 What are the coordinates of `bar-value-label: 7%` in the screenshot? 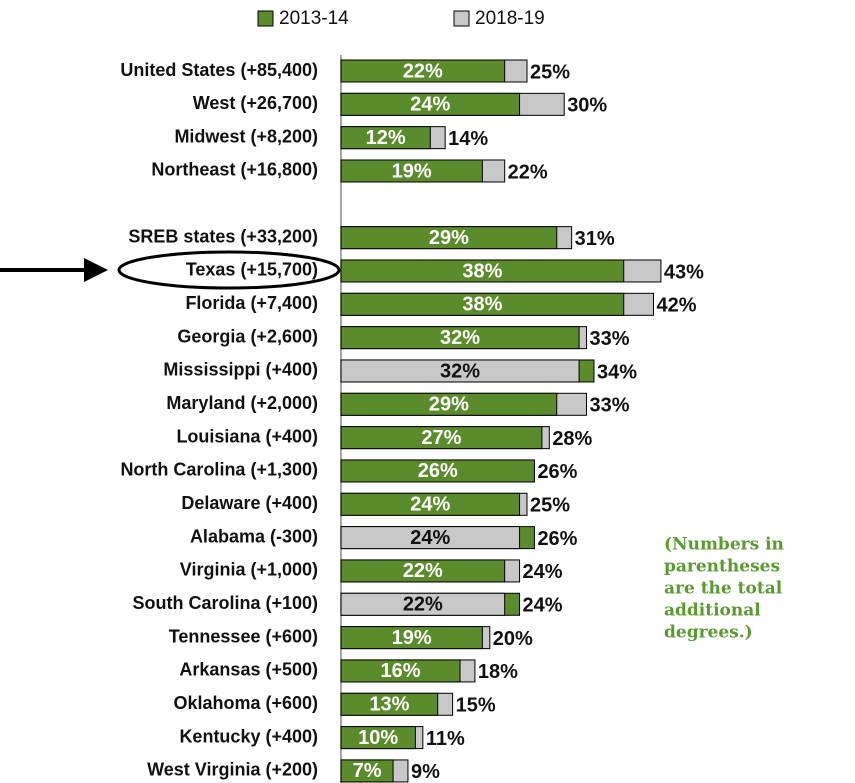 It's located at (367, 771).